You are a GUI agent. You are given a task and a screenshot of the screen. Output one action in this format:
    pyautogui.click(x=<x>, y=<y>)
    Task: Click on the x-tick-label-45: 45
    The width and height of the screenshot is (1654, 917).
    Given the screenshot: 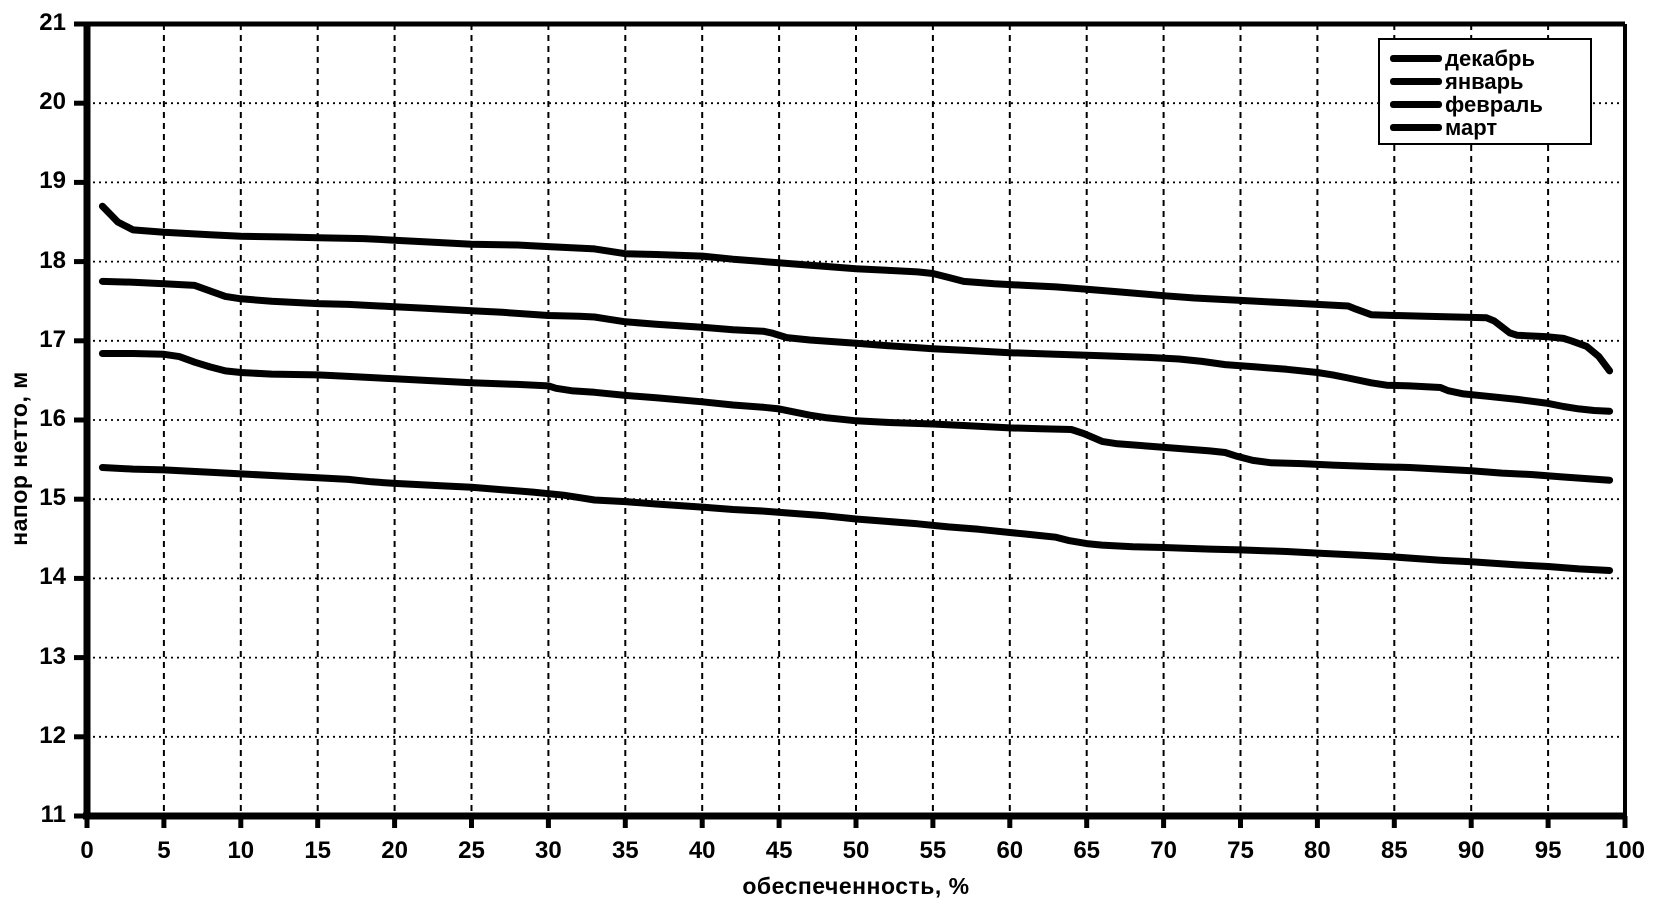 What is the action you would take?
    pyautogui.click(x=779, y=850)
    